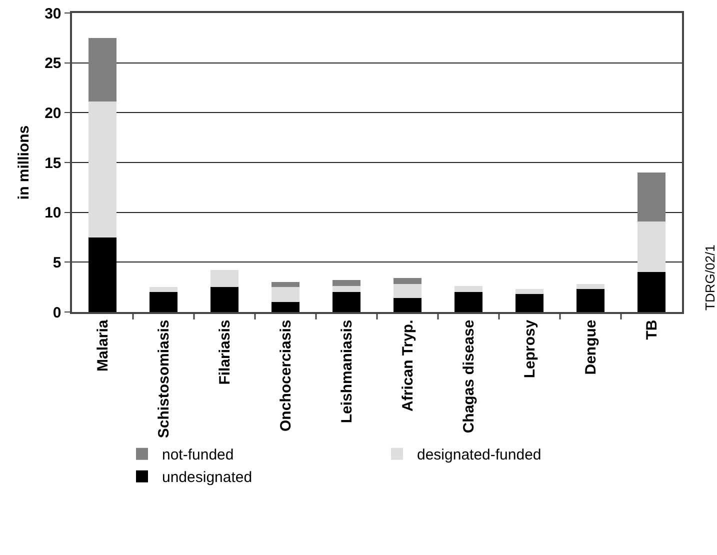  What do you see at coordinates (207, 477) in the screenshot?
I see `legend-label: undesignated` at bounding box center [207, 477].